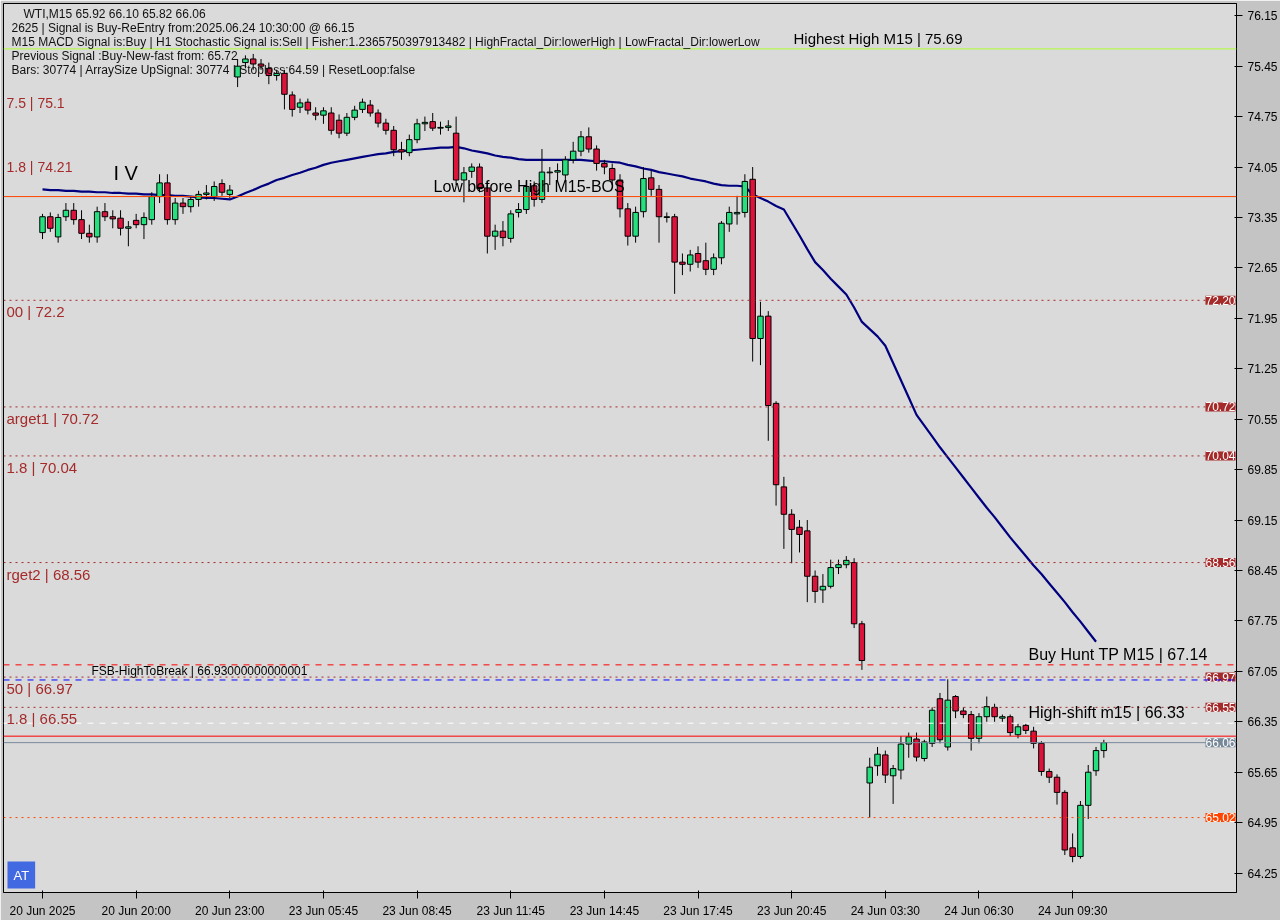  What do you see at coordinates (114, 13) in the screenshot?
I see `annotation: WTI,M15 65.92 66.10 65.82 66.06` at bounding box center [114, 13].